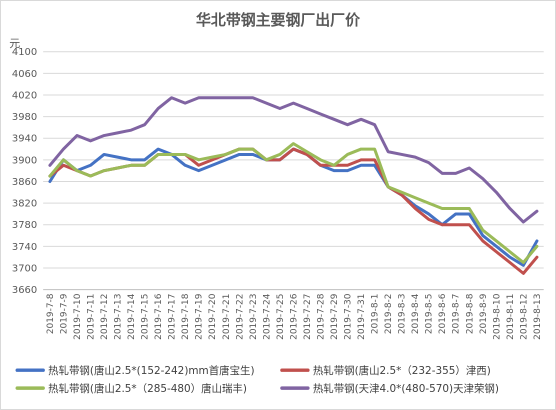  I want to click on x-tick-label: 2019-7-21, so click(227, 317).